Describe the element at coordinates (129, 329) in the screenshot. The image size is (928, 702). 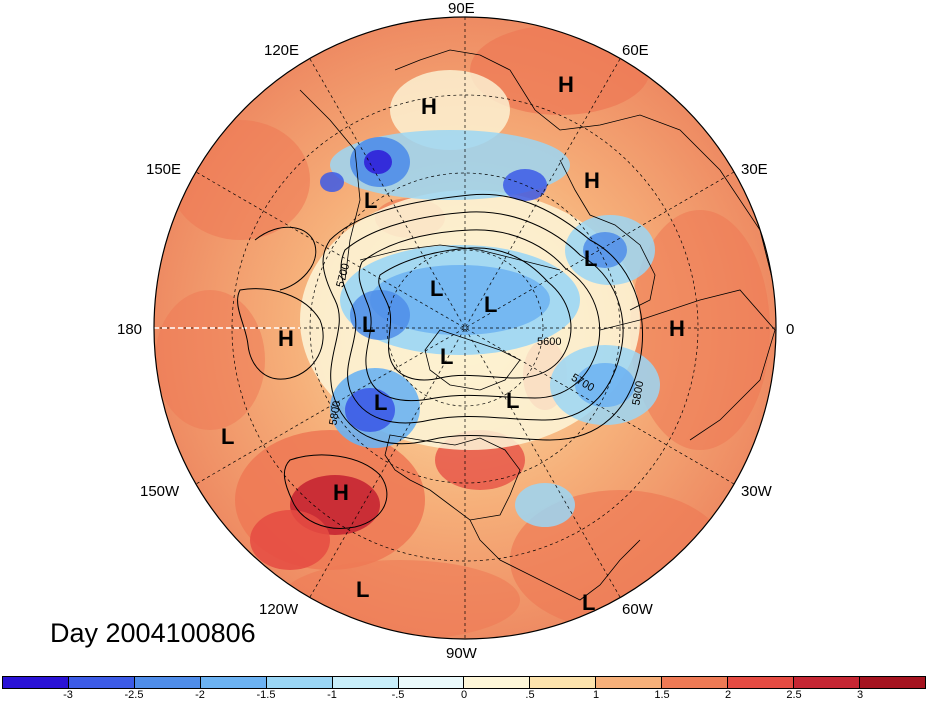
I see `lon-label-180: 180` at that location.